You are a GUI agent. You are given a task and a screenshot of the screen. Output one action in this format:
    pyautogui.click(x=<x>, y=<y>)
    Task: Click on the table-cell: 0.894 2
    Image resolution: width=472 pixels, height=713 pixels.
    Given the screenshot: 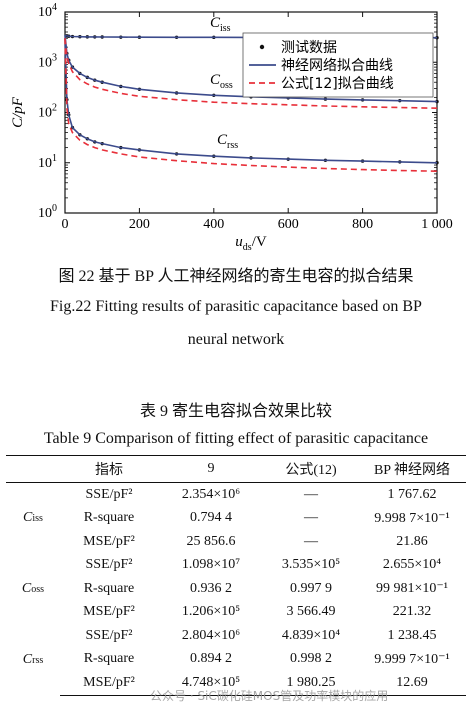 What is the action you would take?
    pyautogui.click(x=211, y=659)
    